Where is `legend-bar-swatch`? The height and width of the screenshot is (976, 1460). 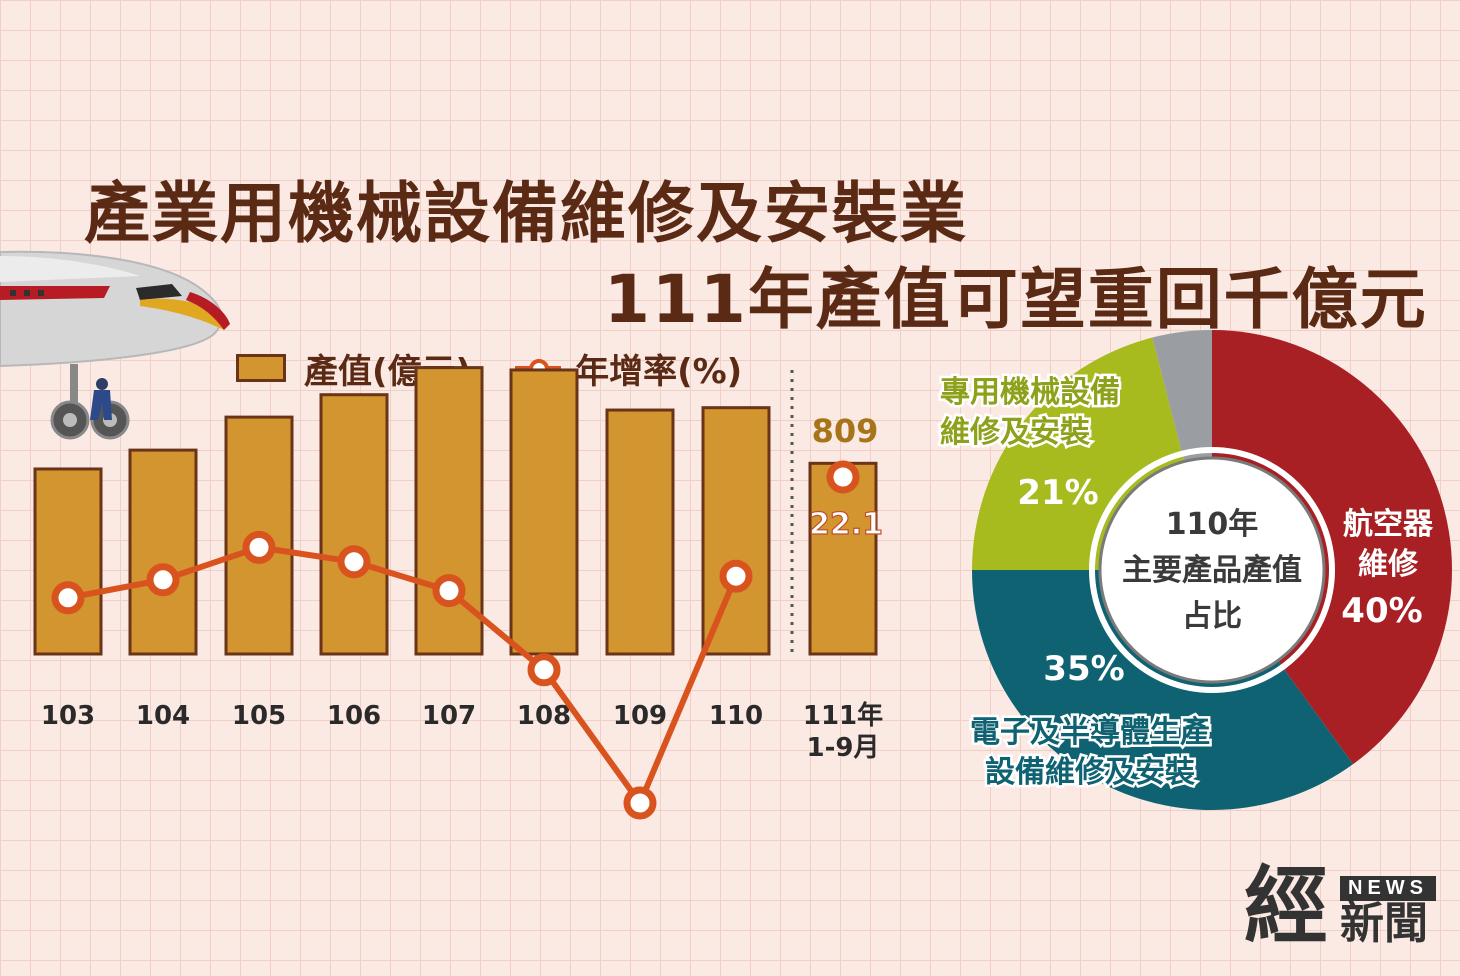 legend-bar-swatch is located at coordinates (261, 368).